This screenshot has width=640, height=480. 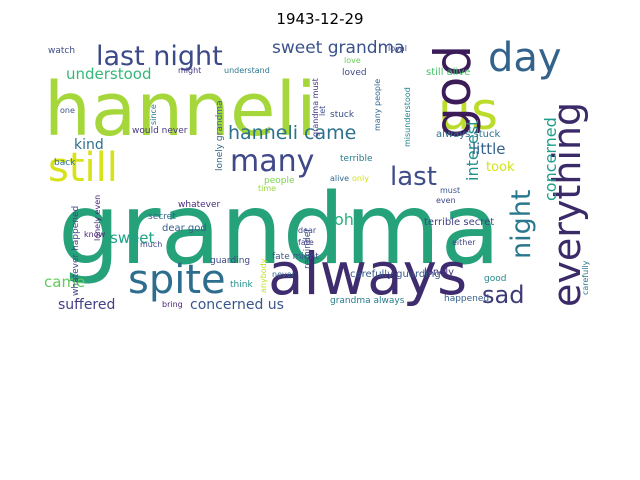 I want to click on word: back, so click(x=65, y=163).